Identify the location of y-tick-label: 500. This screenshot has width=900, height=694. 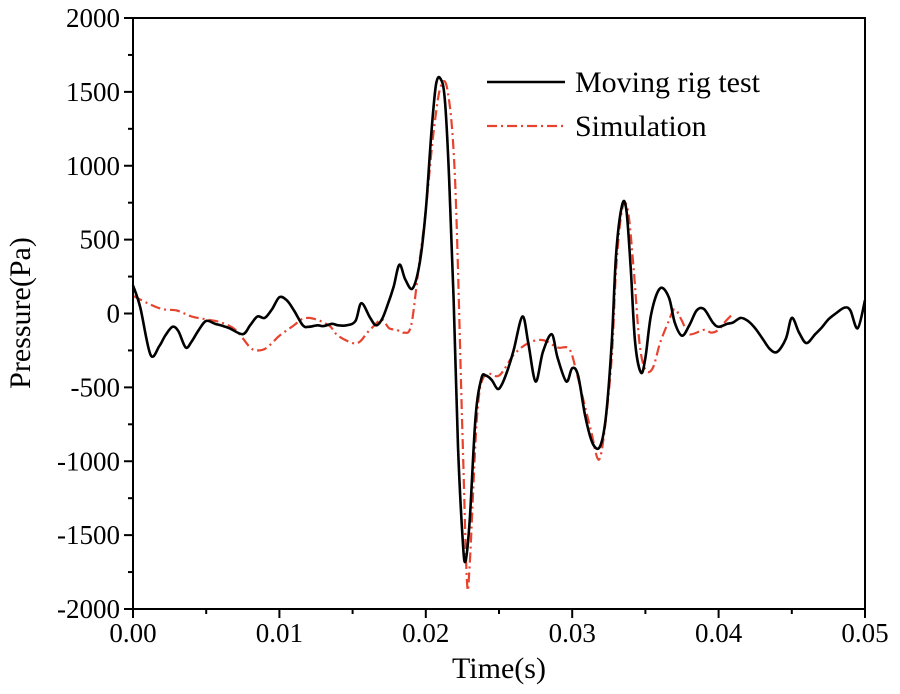
(100, 240).